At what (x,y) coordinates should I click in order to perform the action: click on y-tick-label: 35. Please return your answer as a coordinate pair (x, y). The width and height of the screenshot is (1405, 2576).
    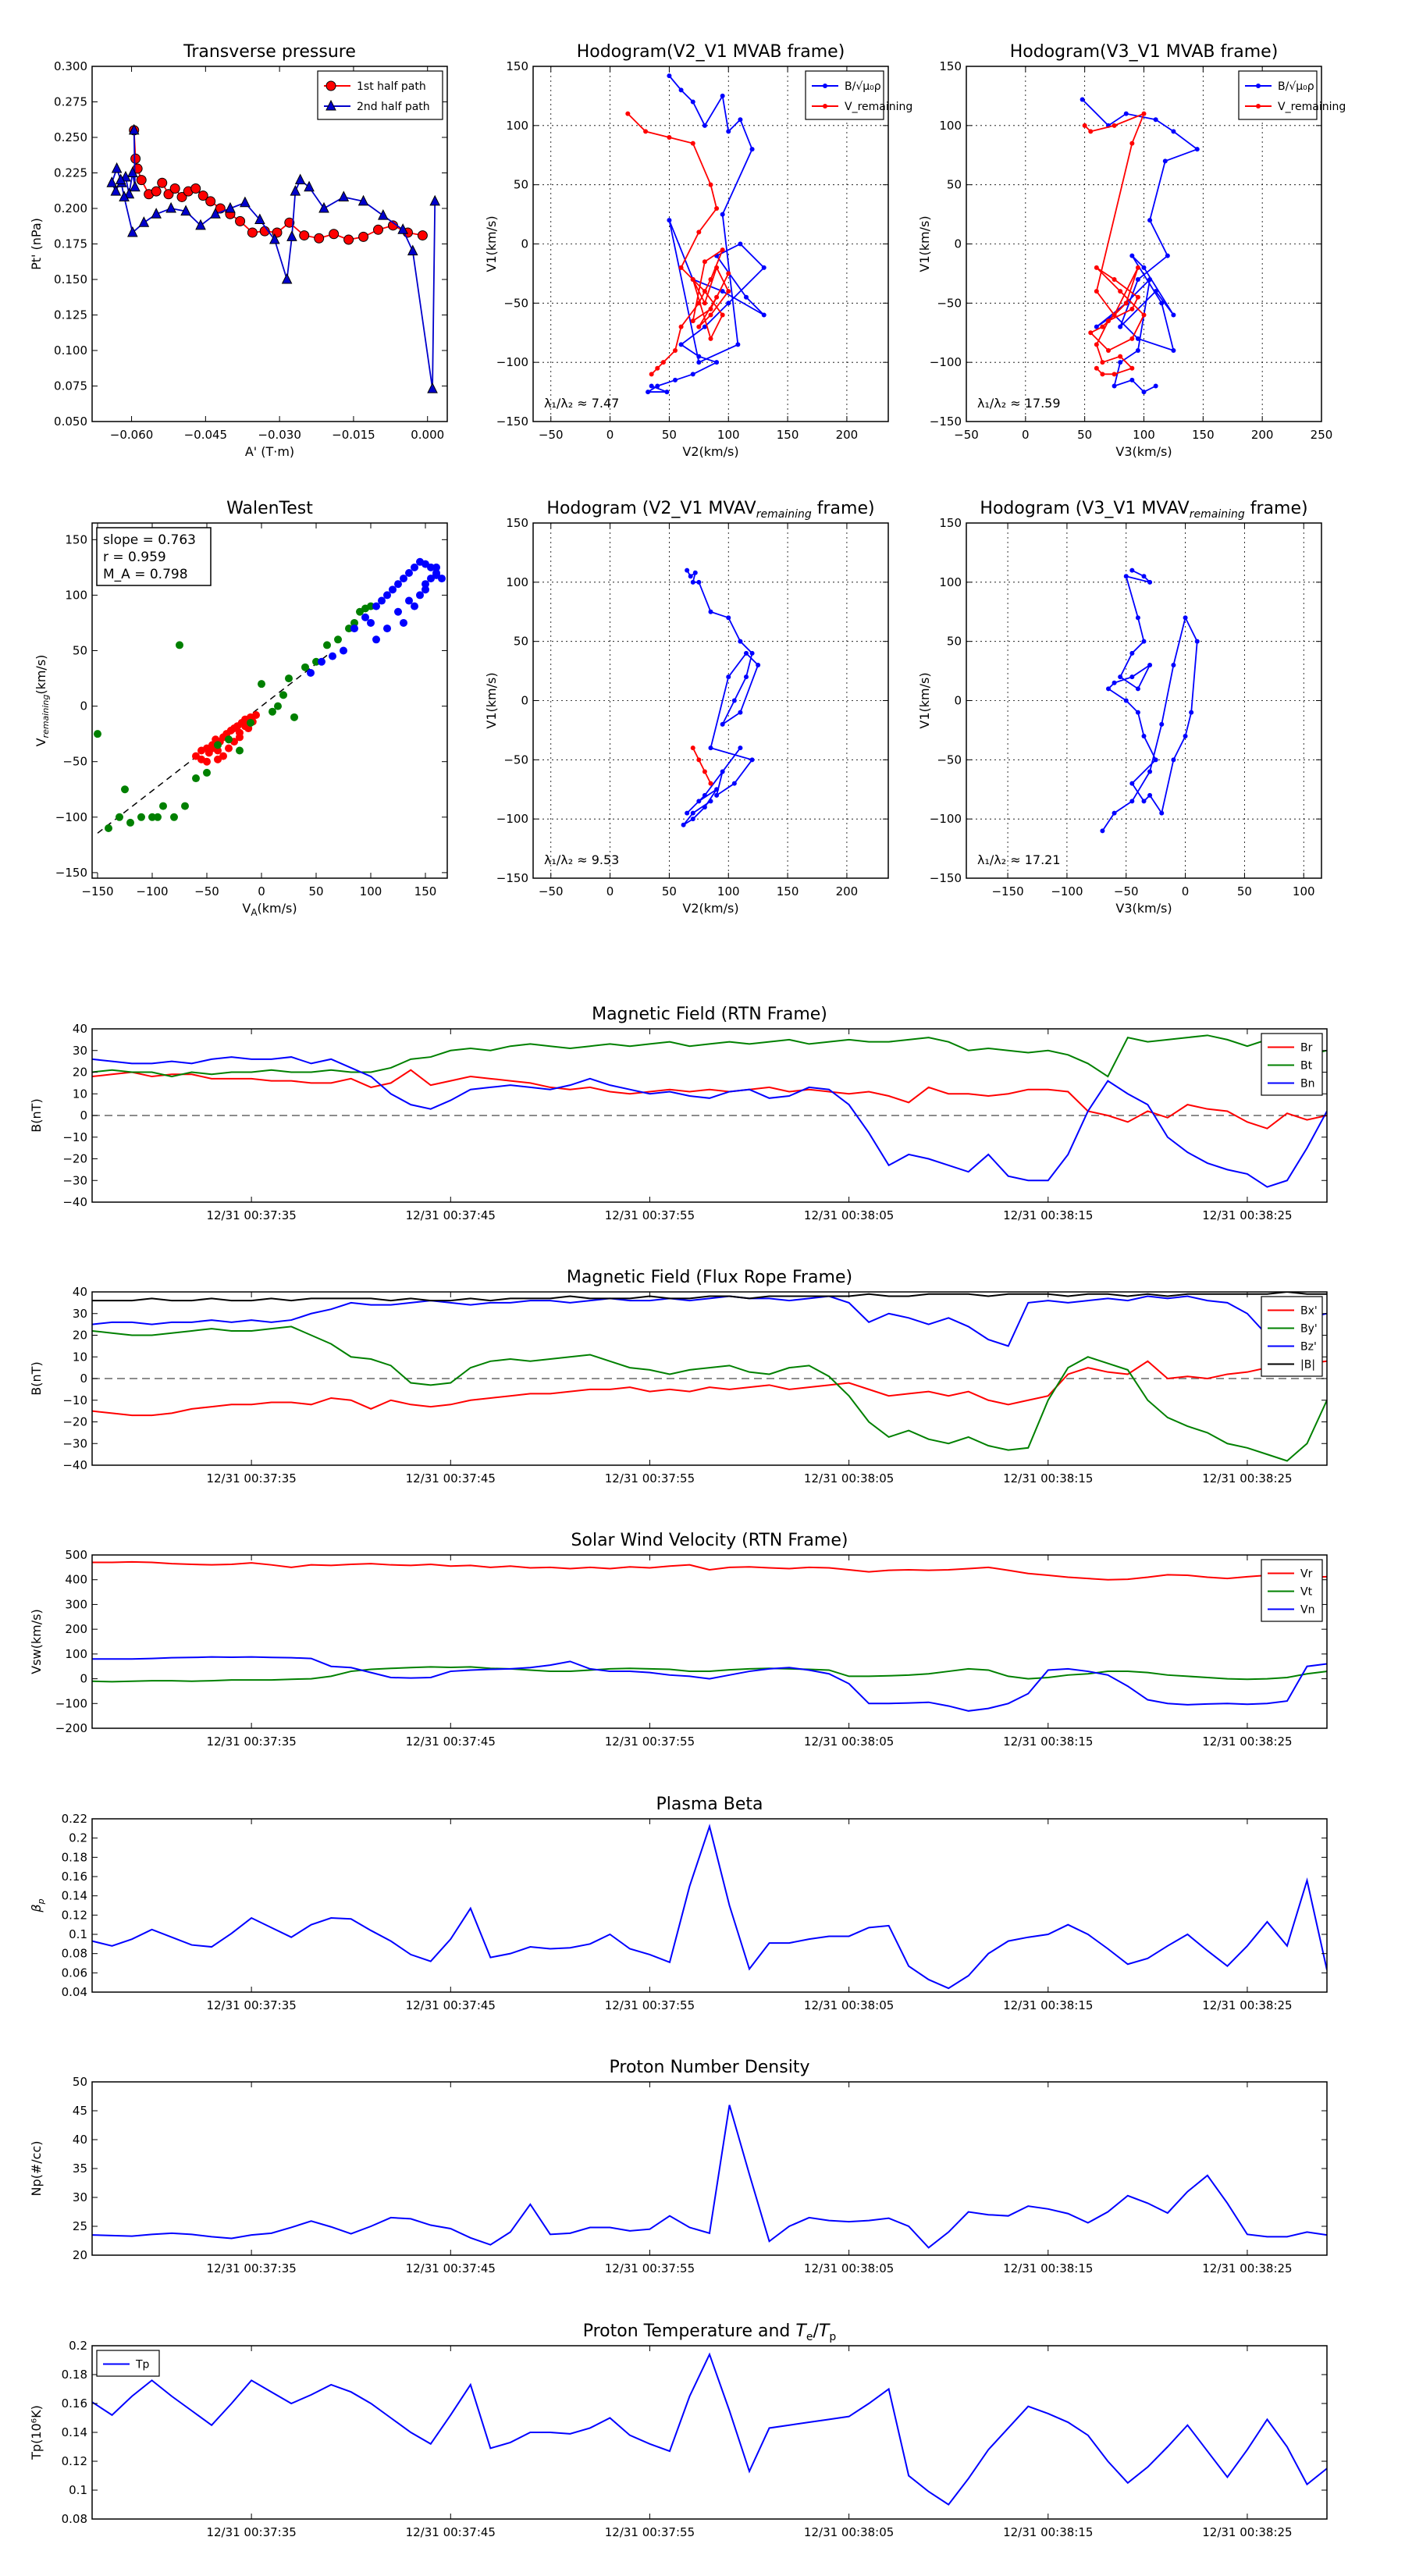
    Looking at the image, I should click on (80, 2168).